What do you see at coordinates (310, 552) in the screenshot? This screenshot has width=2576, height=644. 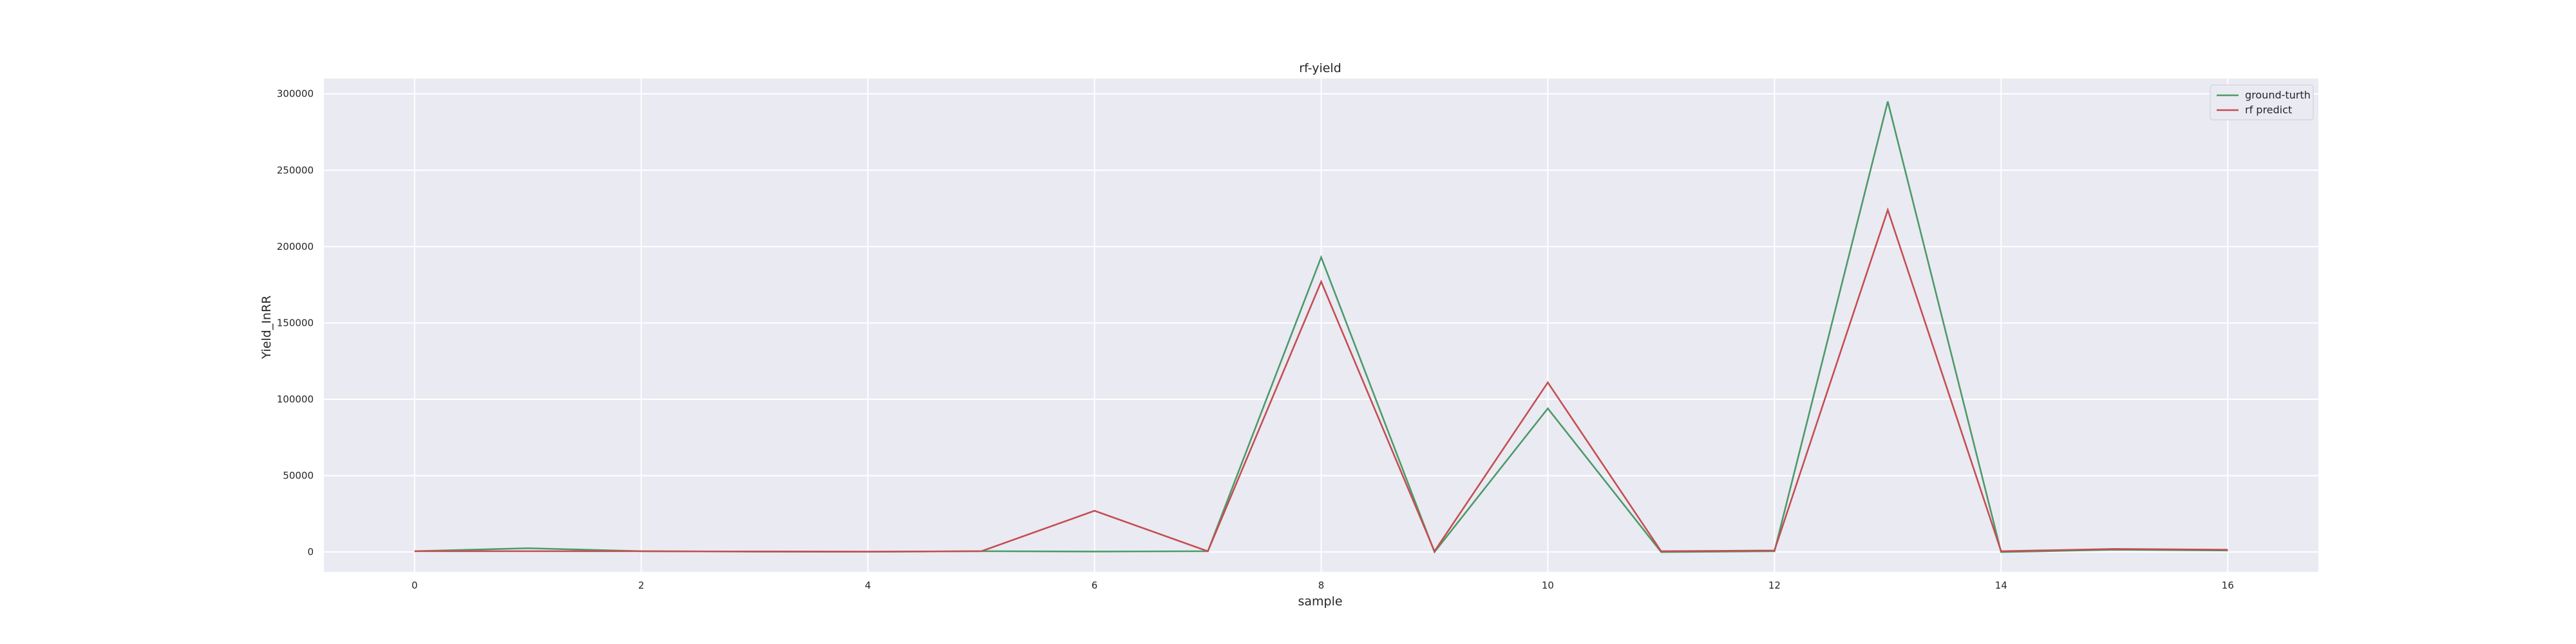 I see `y-tick-label: 0` at bounding box center [310, 552].